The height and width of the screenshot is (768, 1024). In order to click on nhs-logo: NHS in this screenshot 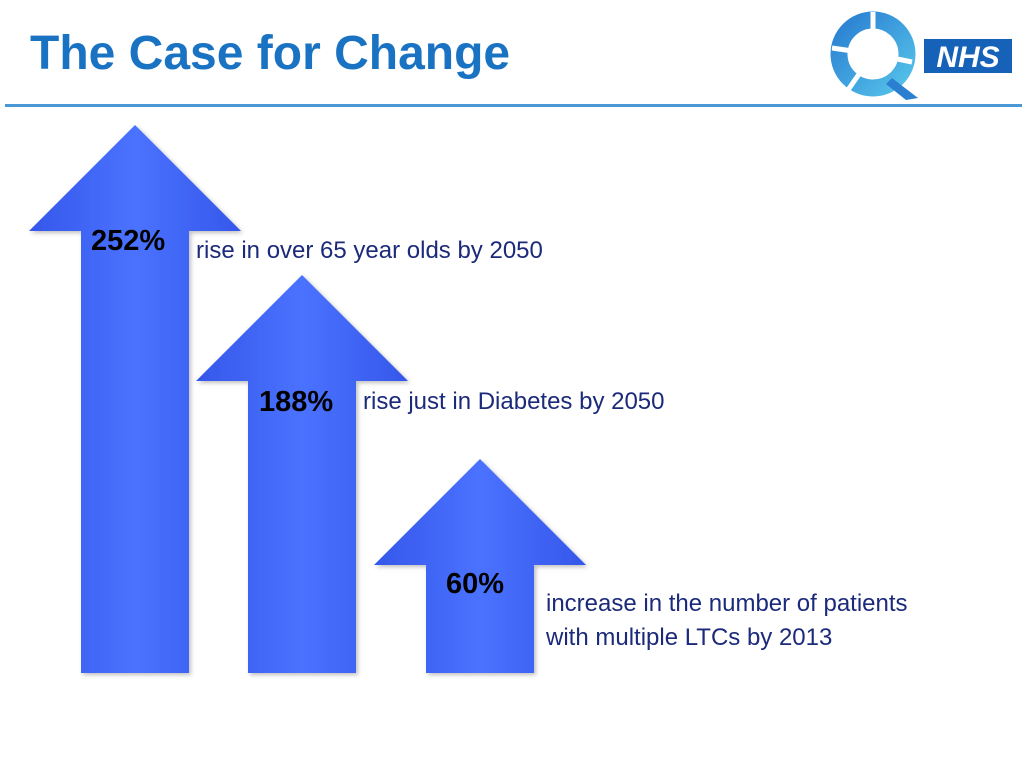, I will do `click(921, 55)`.